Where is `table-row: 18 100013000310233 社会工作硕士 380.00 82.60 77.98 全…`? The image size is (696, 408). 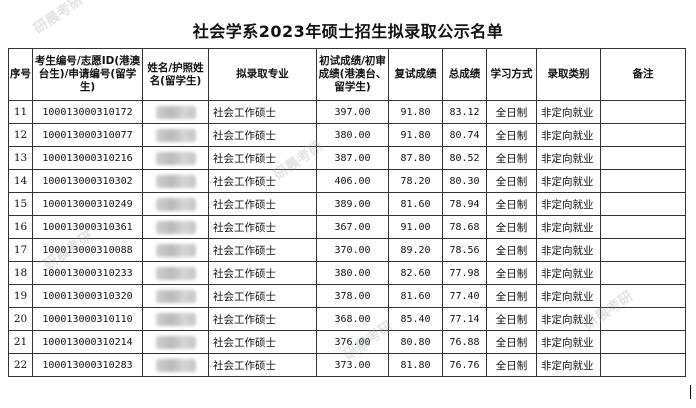
table-row: 18 100013000310233 社会工作硕士 380.00 82.60 77.98 全… is located at coordinates (347, 273).